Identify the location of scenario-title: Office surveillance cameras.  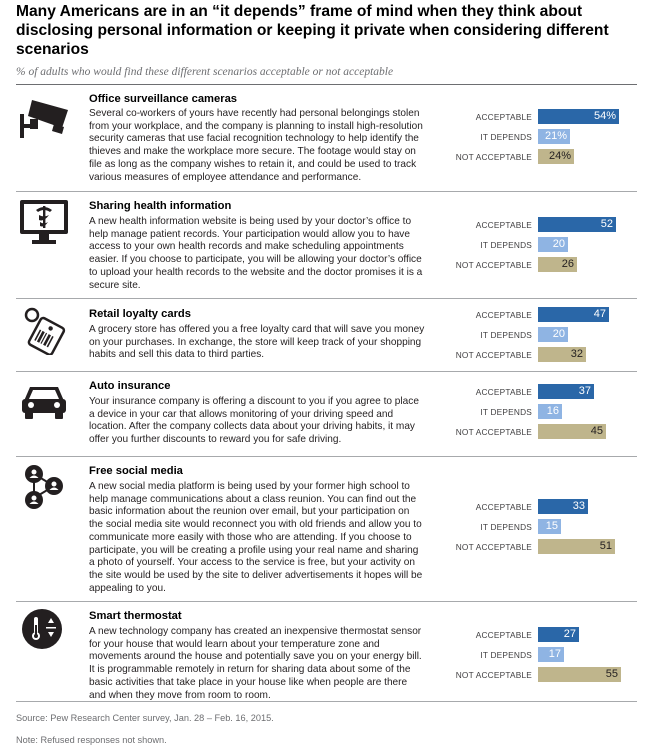
(163, 99).